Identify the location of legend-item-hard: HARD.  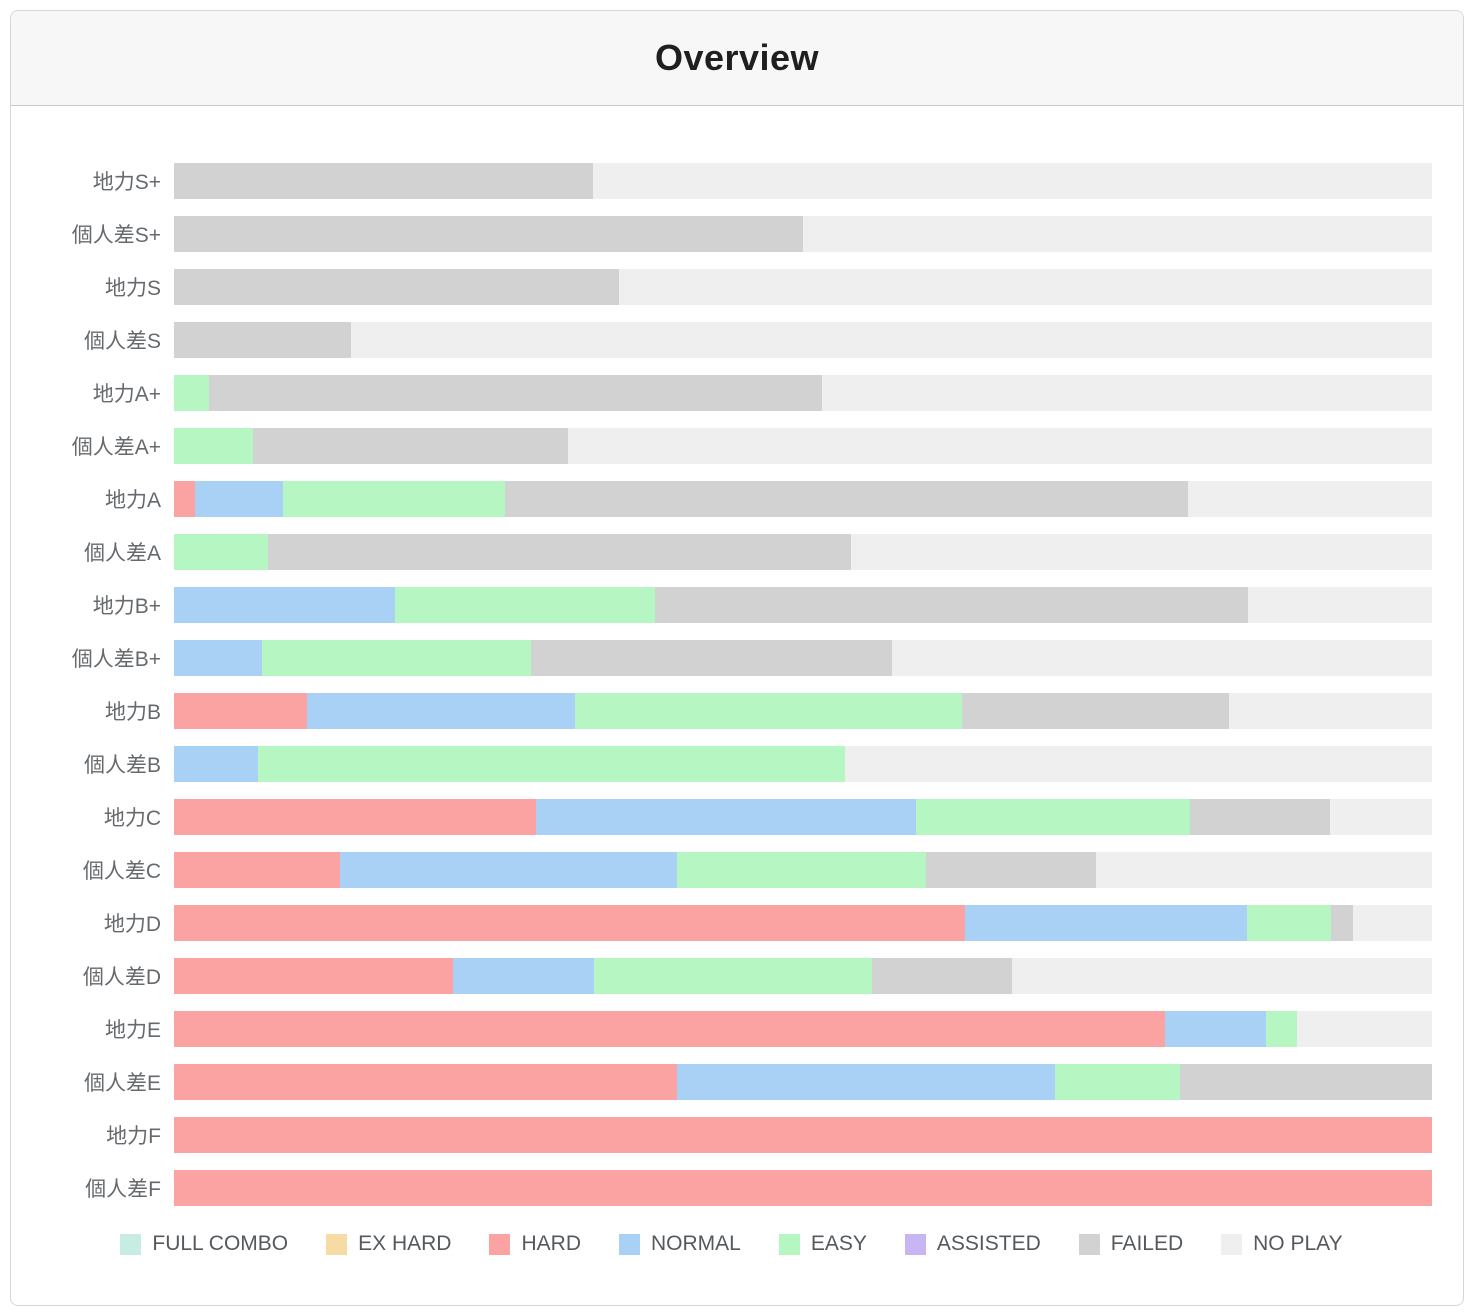
(535, 1244).